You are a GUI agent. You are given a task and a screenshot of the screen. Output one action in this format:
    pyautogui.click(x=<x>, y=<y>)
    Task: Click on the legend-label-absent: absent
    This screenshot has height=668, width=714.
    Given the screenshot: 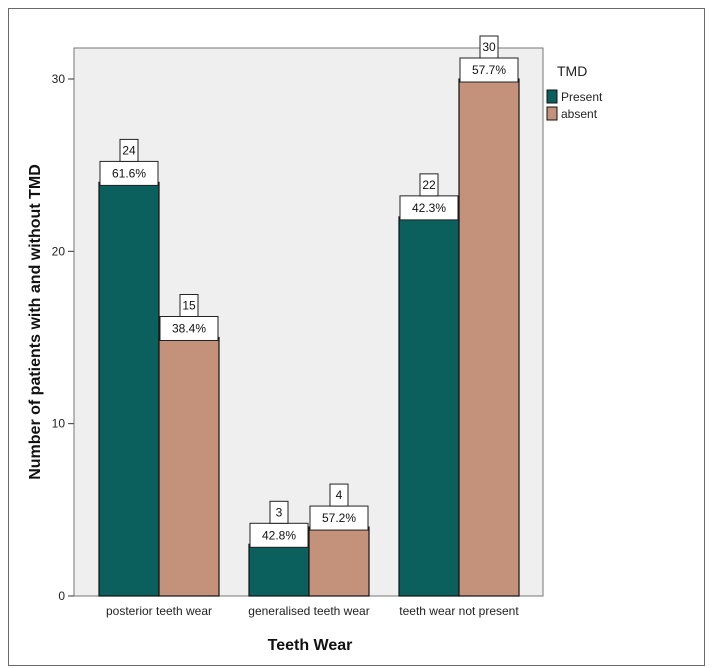 What is the action you would take?
    pyautogui.click(x=579, y=114)
    